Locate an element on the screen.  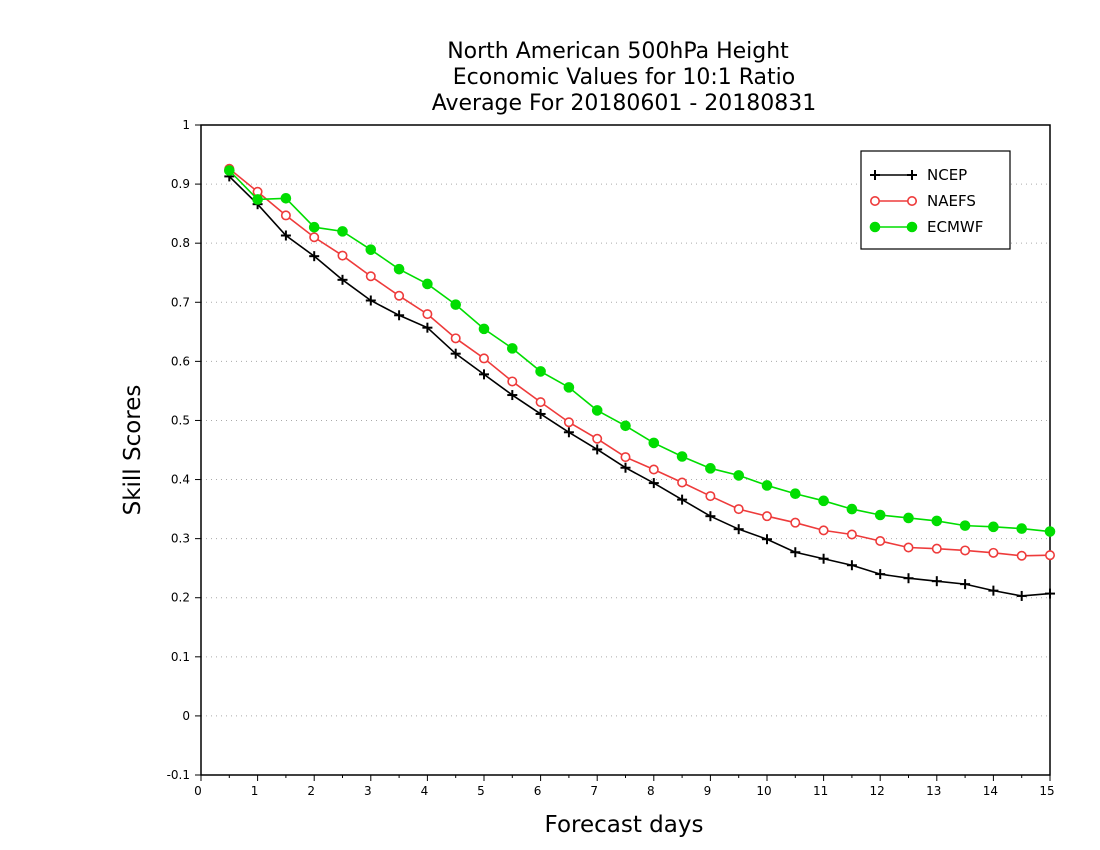
x-tick-label: 15 is located at coordinates (1046, 791).